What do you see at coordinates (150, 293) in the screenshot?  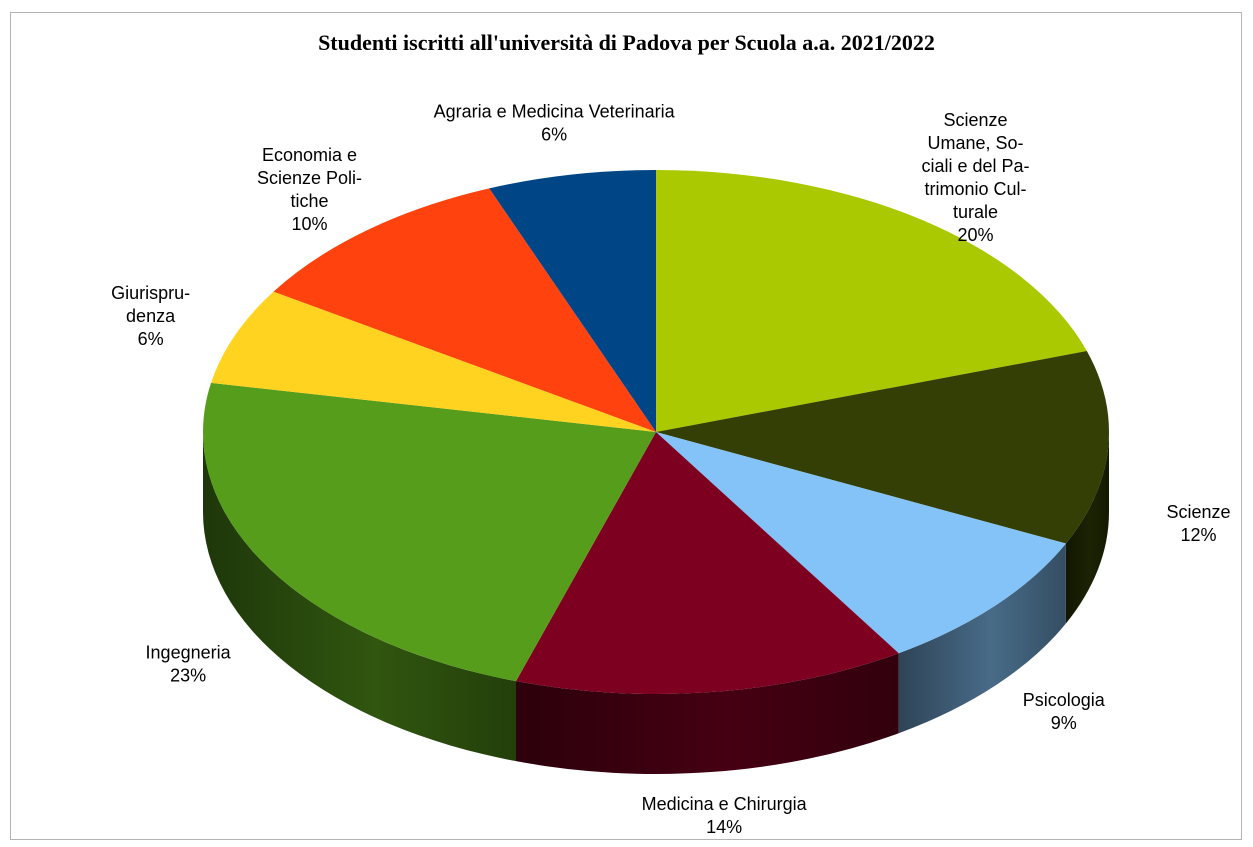 I see `slice-label-line: Giurispru-` at bounding box center [150, 293].